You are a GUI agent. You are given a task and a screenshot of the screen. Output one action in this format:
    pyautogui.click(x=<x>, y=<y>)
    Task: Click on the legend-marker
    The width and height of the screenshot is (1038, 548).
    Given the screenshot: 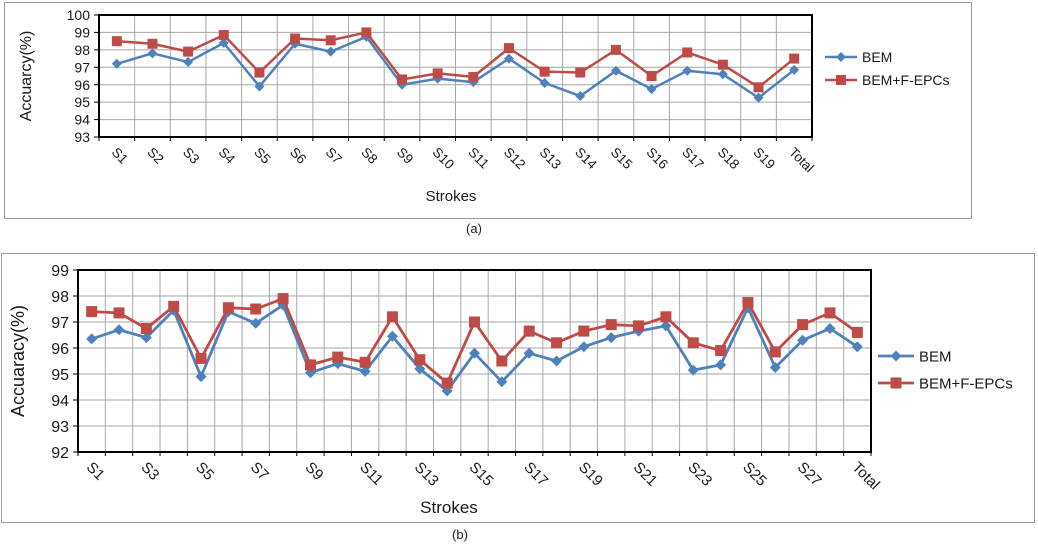 What is the action you would take?
    pyautogui.click(x=896, y=383)
    